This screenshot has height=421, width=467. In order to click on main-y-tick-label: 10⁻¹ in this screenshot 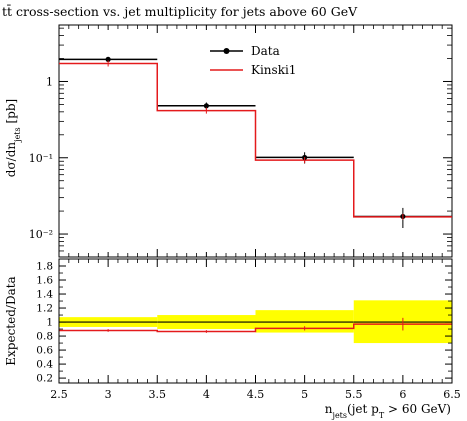, I will do `click(41, 158)`.